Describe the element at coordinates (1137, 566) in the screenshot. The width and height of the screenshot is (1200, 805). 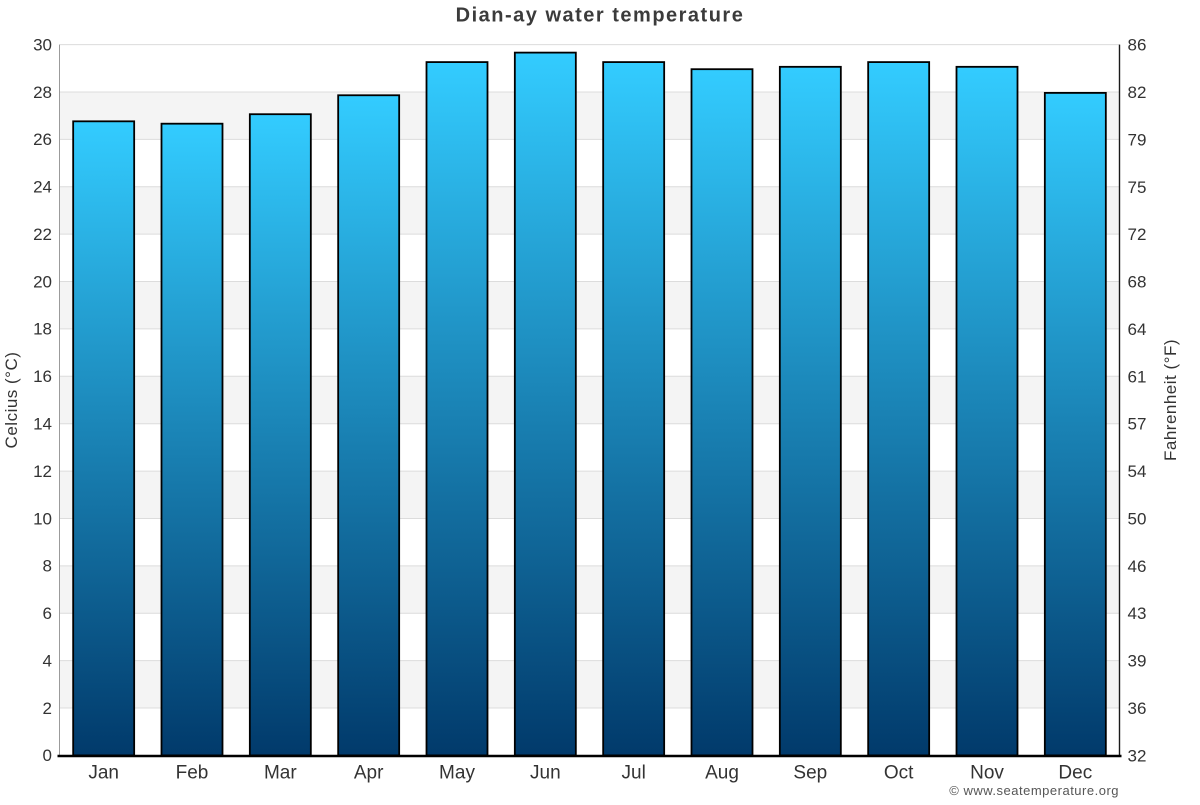
I see `svg-text: 46` at that location.